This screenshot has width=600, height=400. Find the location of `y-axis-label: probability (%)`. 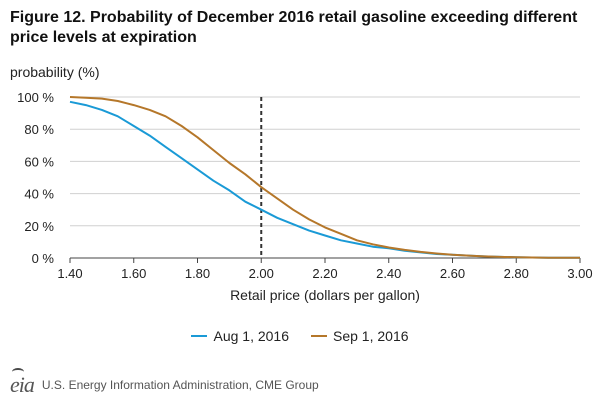

y-axis-label: probability (%) is located at coordinates (55, 72).